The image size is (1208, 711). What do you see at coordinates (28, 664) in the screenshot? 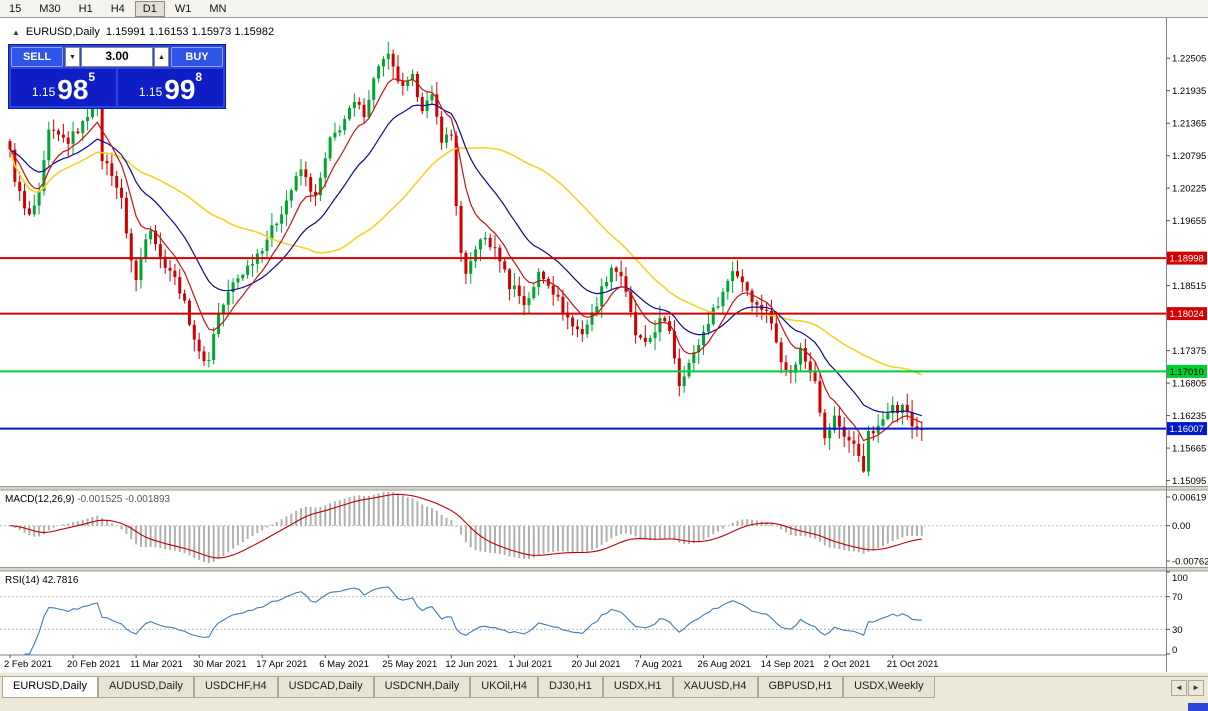
I see `date-tick-label: 2 Feb 2021` at bounding box center [28, 664].